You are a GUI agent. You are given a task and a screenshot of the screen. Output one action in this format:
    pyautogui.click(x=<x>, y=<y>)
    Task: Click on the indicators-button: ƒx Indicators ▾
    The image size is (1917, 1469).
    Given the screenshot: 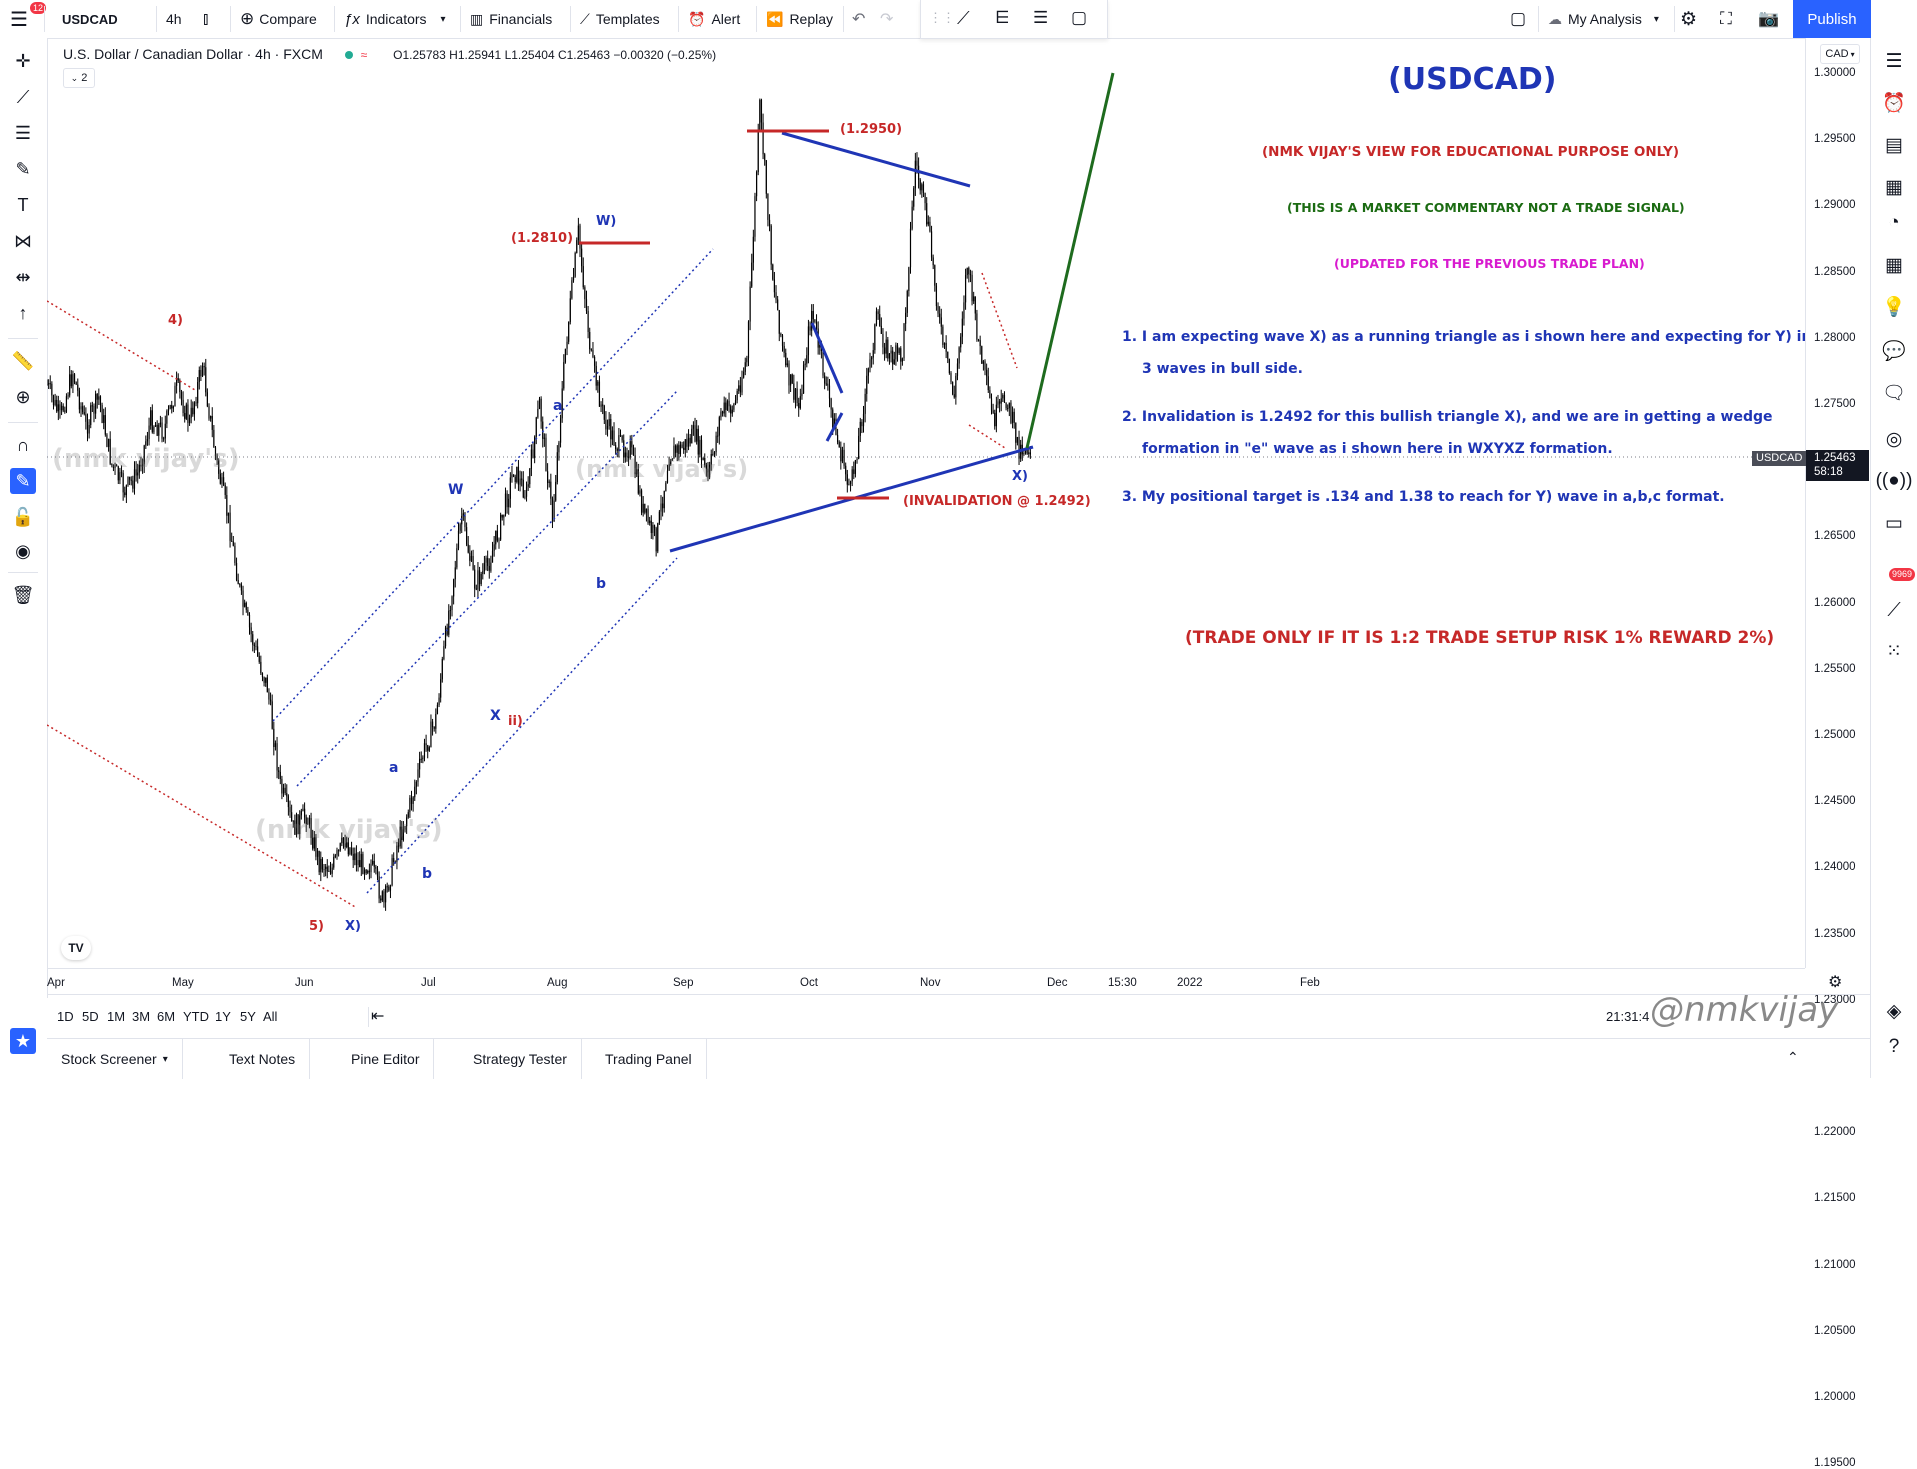 What is the action you would take?
    pyautogui.click(x=395, y=19)
    